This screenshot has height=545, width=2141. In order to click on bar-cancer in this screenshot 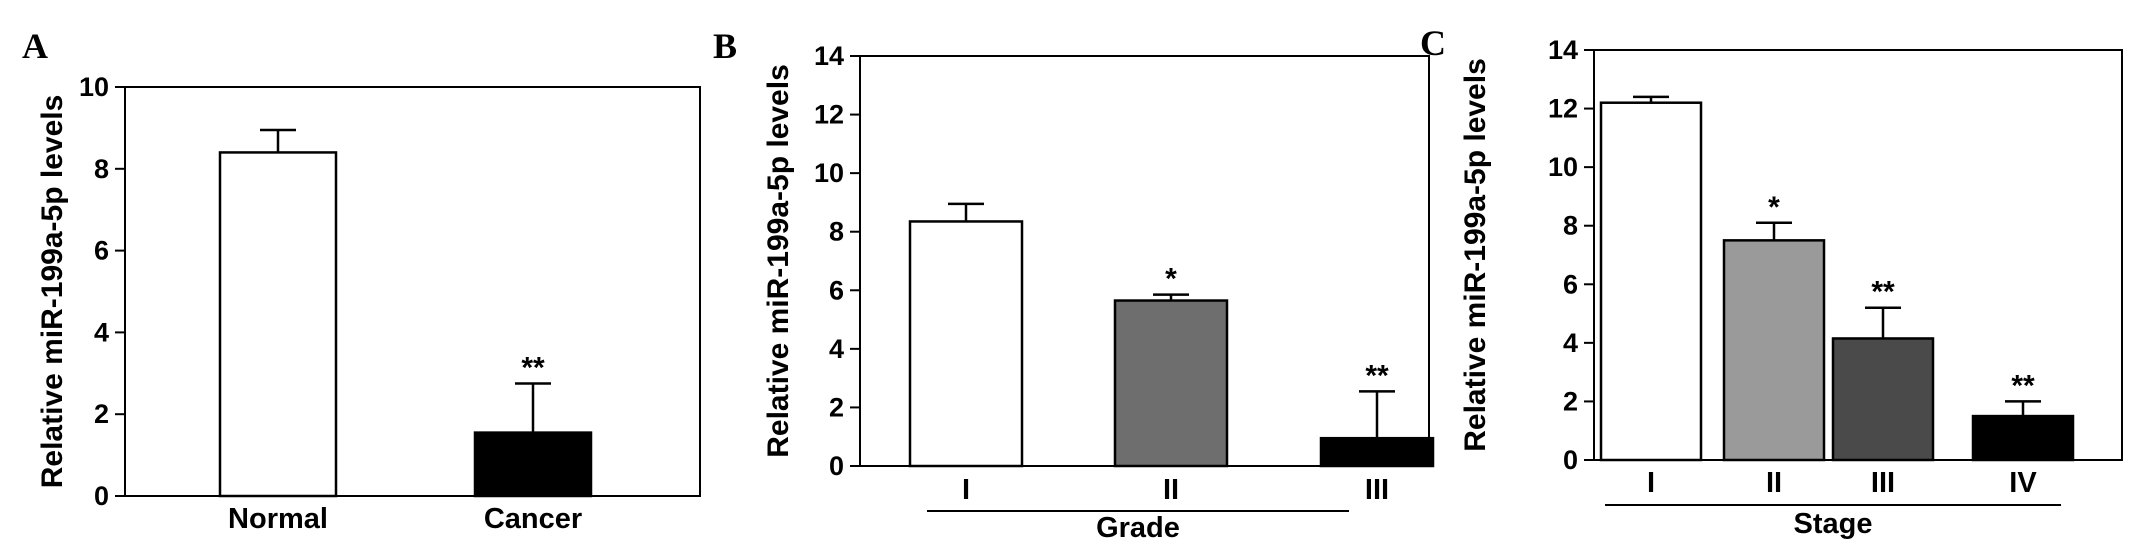, I will do `click(533, 464)`.